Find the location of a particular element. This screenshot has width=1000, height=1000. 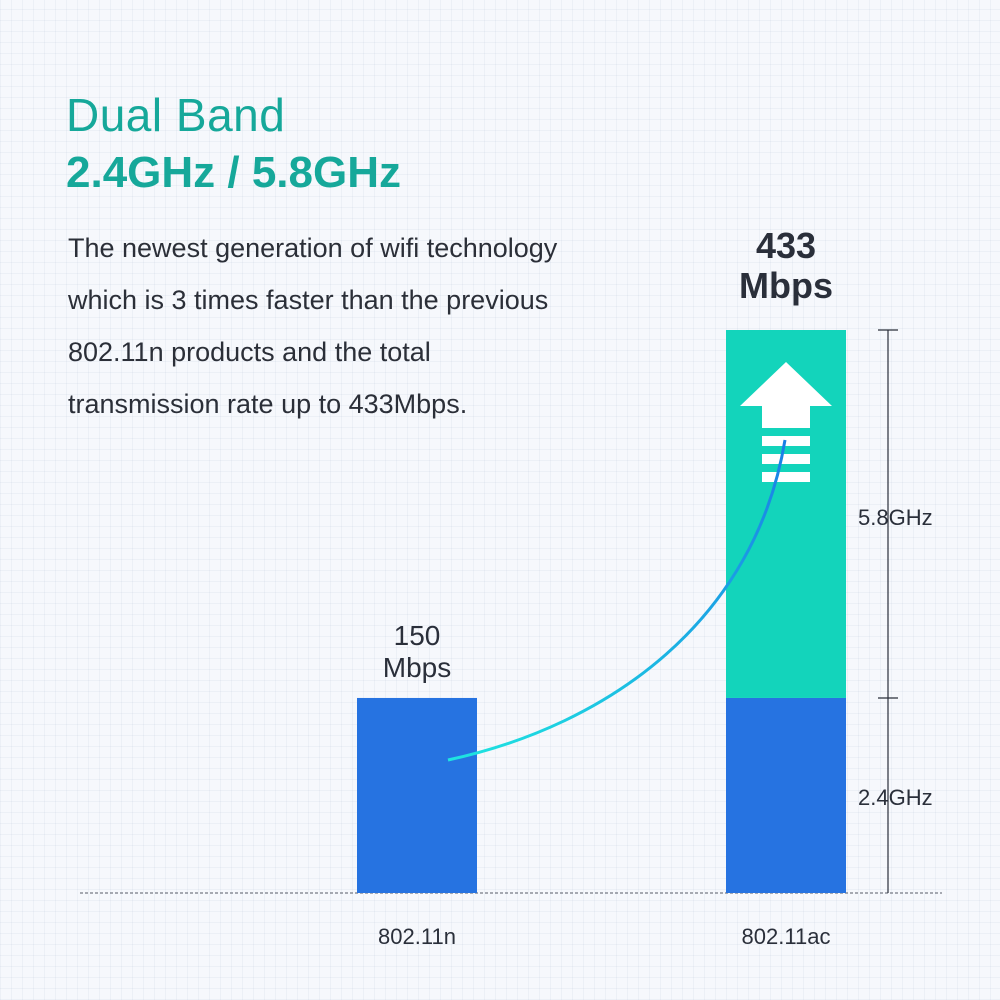

description-line-4: transmission rate up to 433Mbps. is located at coordinates (268, 404).